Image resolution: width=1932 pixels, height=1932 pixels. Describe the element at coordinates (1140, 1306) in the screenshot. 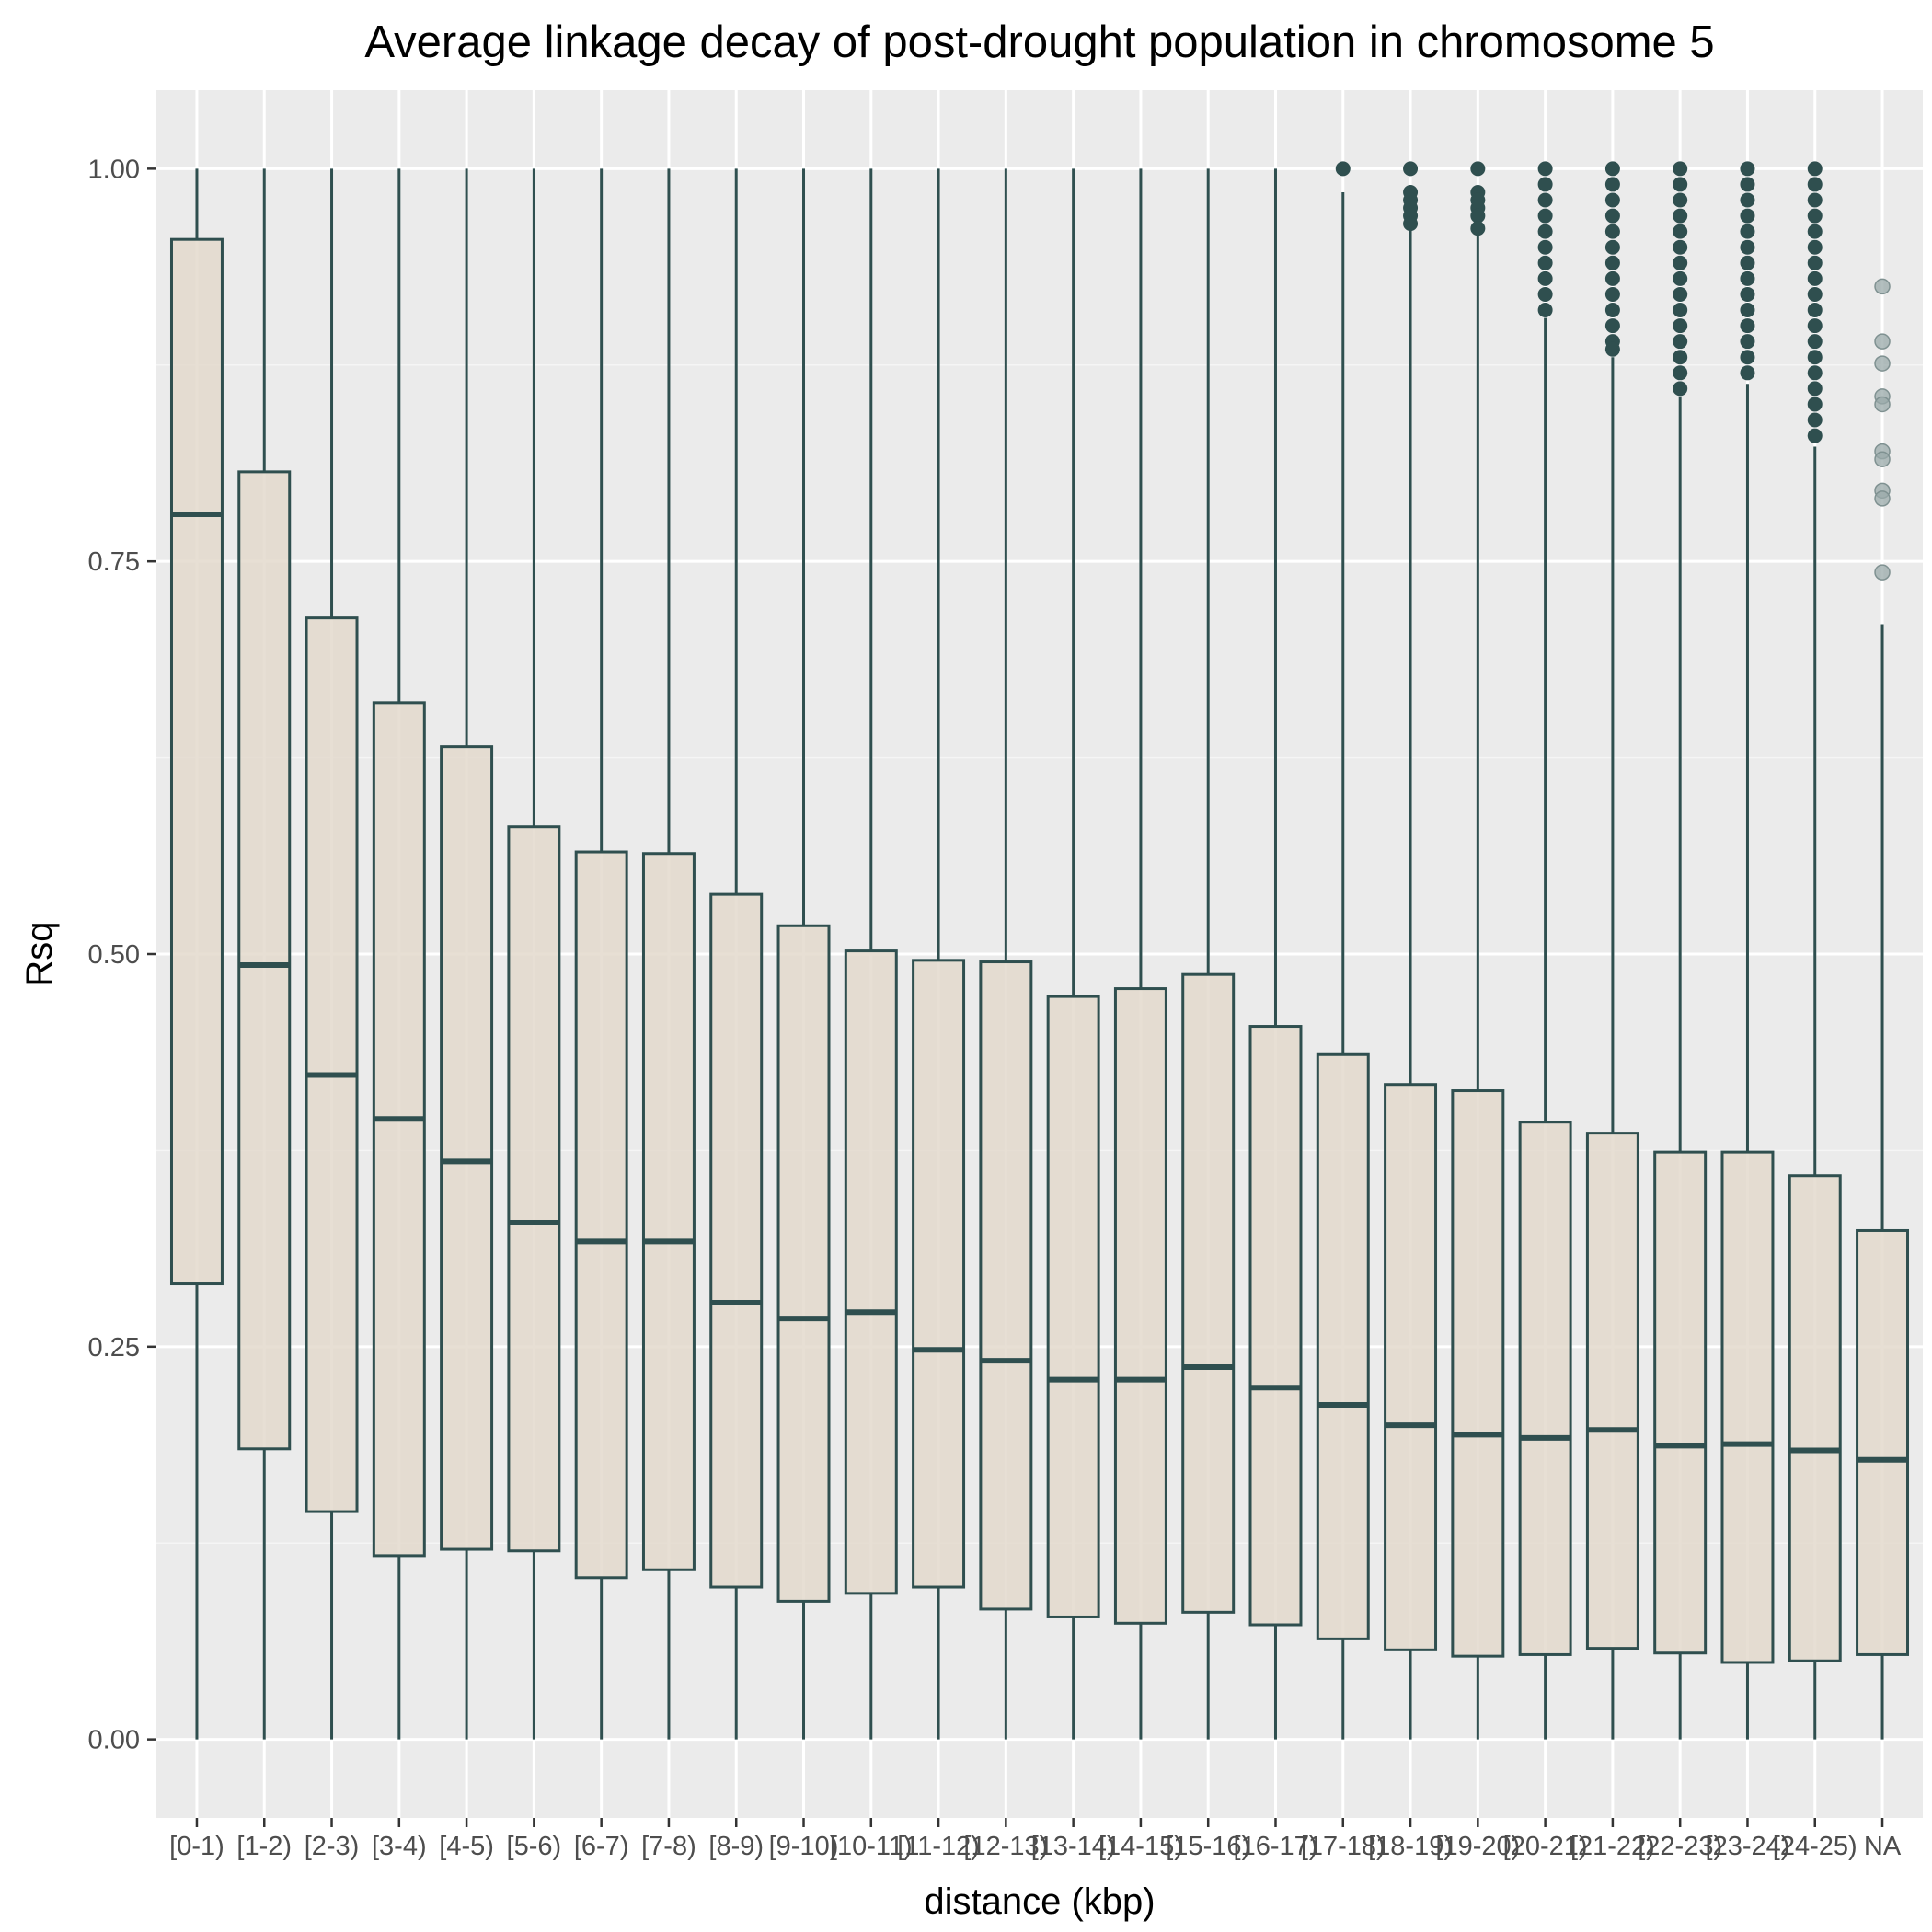

I see `box-[14-15)` at that location.